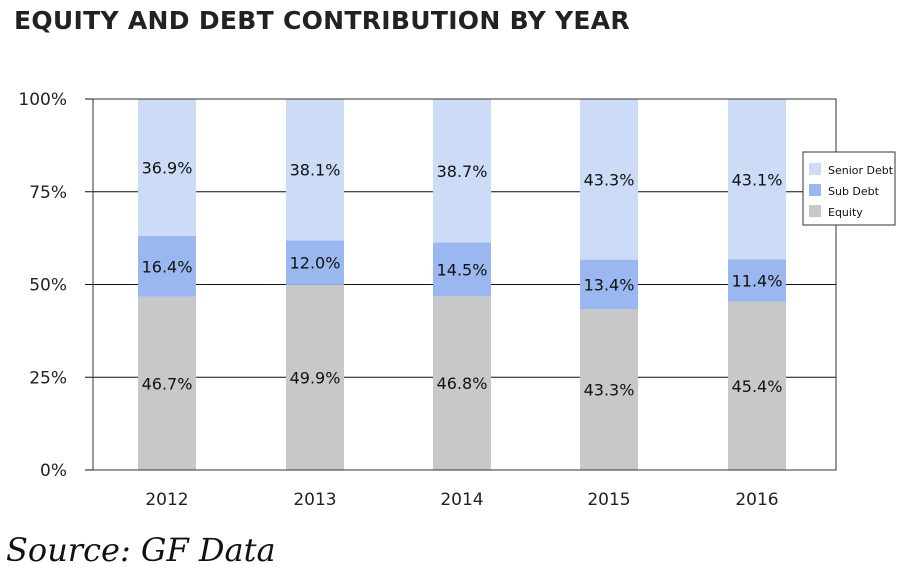 This screenshot has height=582, width=906. I want to click on x-tick-label: 2015, so click(608, 500).